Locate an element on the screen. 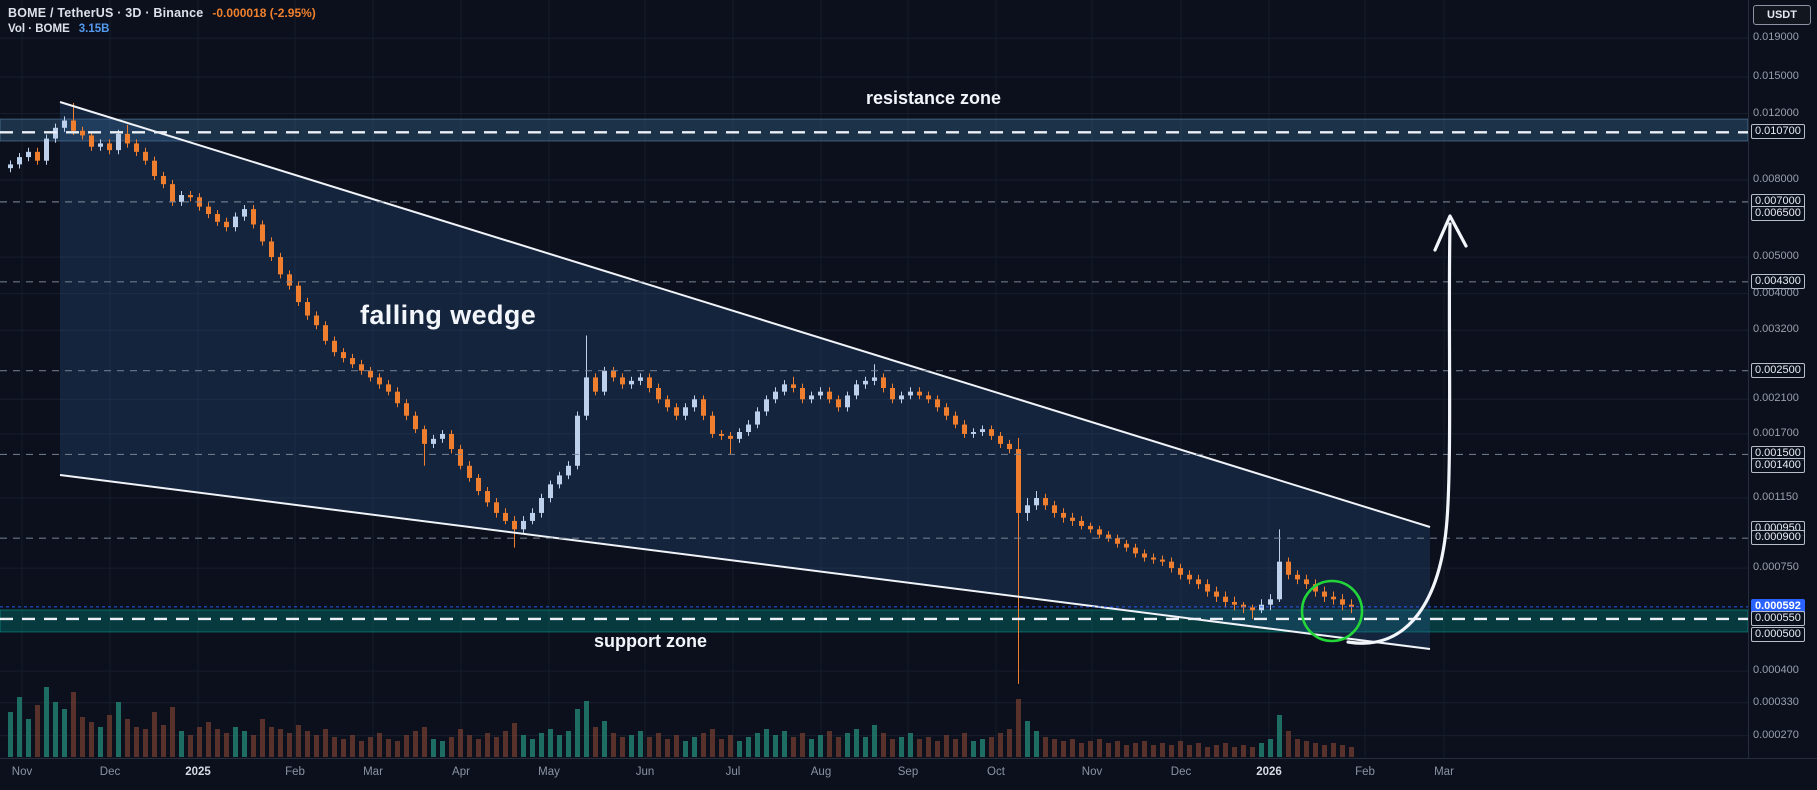 This screenshot has height=790, width=1817. volume-indicator-label: Vol · BOME is located at coordinates (39, 29).